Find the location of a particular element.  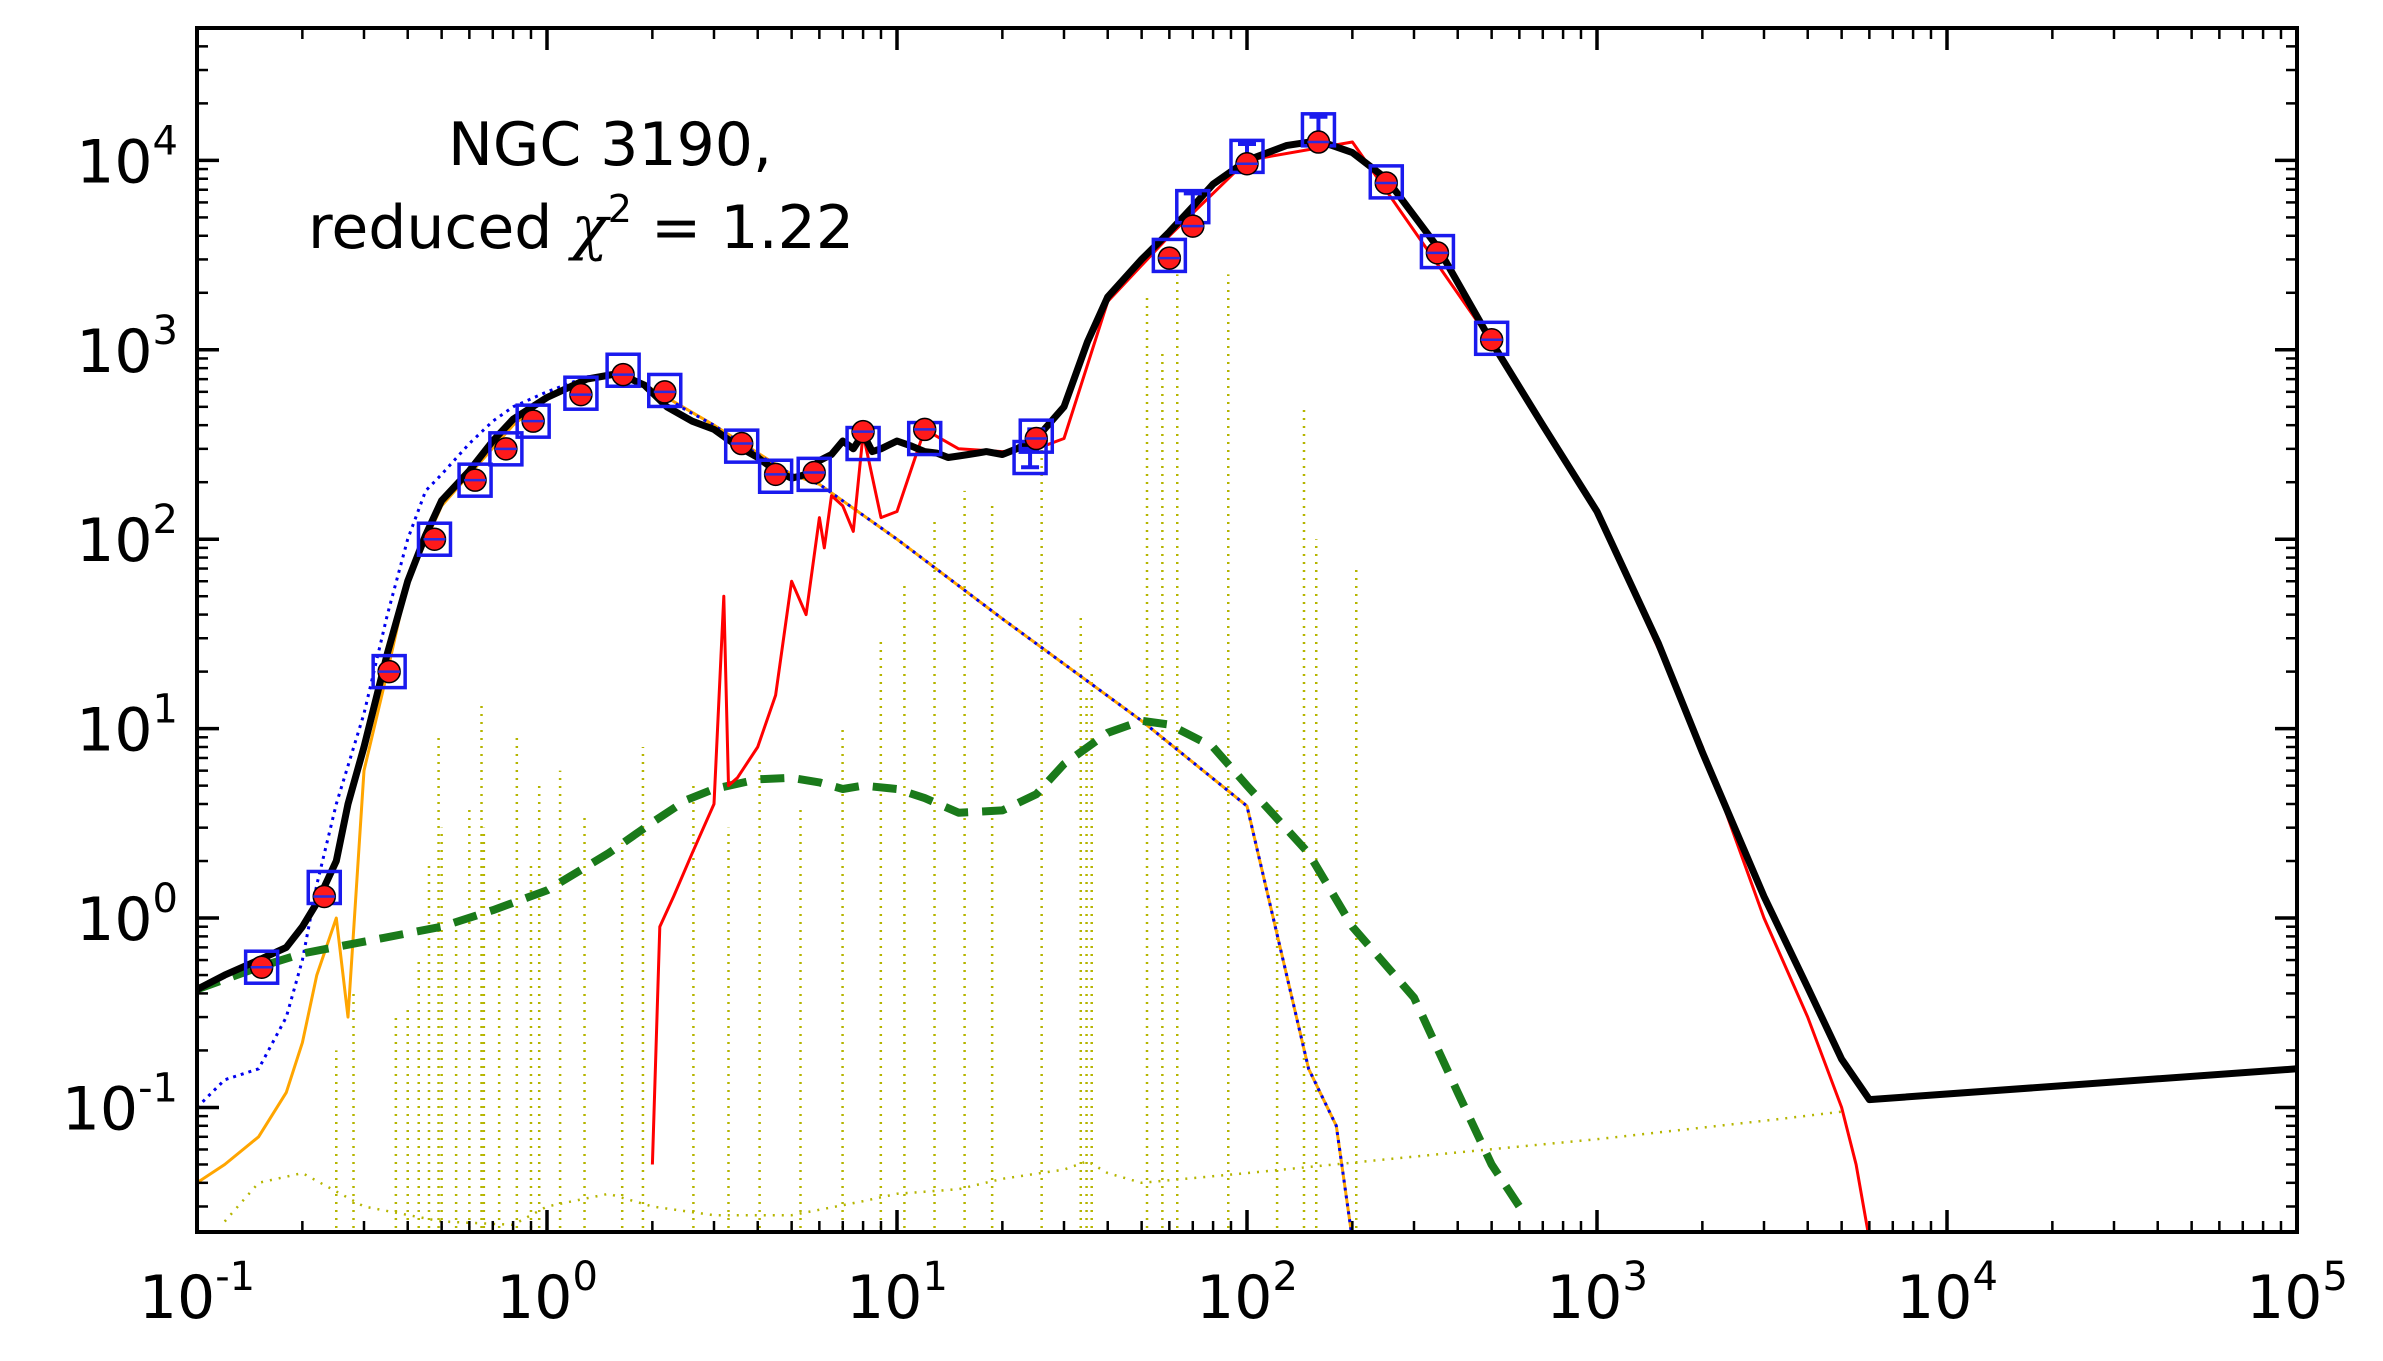

x-tick-label-4: 10³ is located at coordinates (1597, 1293).